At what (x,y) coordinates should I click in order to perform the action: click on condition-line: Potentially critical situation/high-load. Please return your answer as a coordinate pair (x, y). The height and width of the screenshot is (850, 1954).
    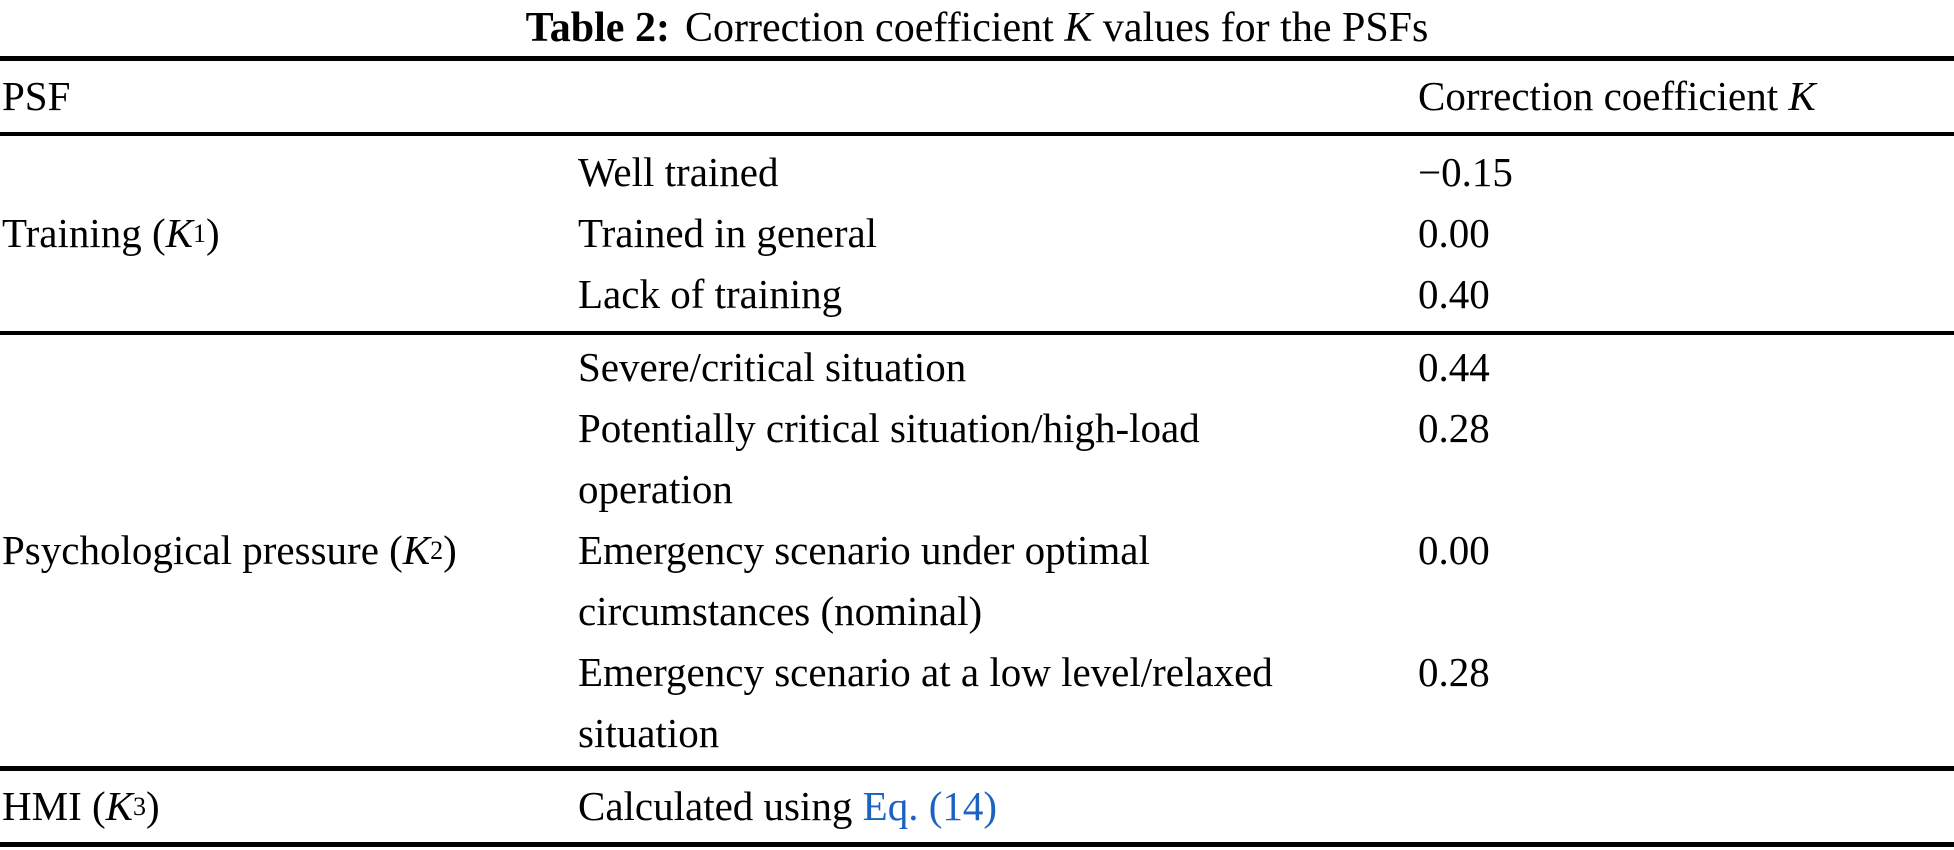
    Looking at the image, I should click on (889, 428).